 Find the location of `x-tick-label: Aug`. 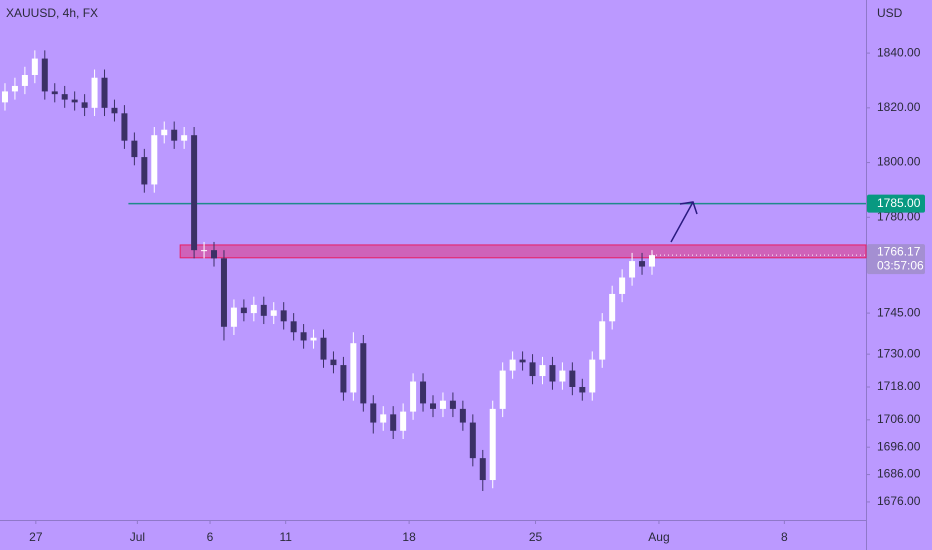

x-tick-label: Aug is located at coordinates (658, 537).